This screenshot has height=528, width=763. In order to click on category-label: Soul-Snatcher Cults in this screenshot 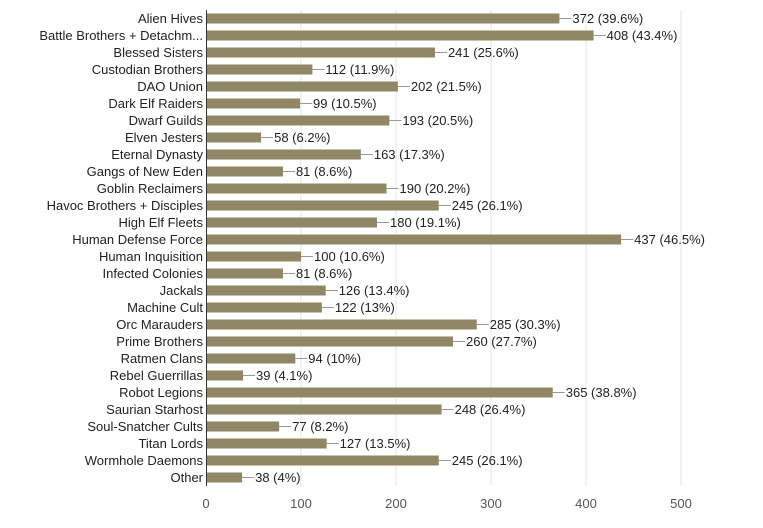, I will do `click(145, 426)`.